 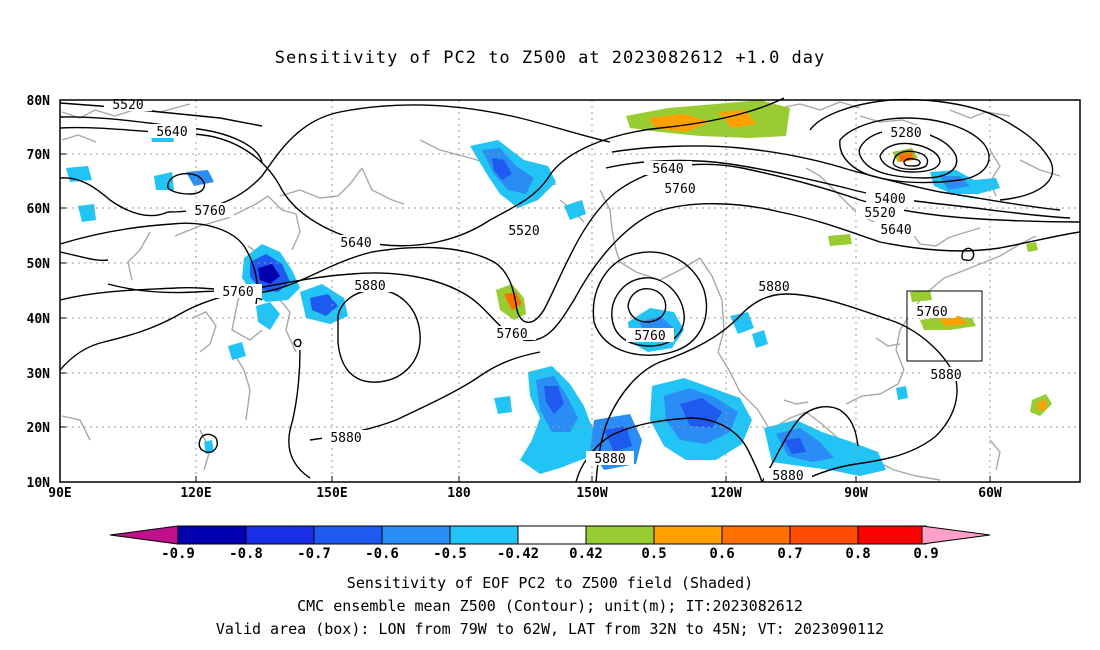 What do you see at coordinates (990, 493) in the screenshot?
I see `lon-label: 60W` at bounding box center [990, 493].